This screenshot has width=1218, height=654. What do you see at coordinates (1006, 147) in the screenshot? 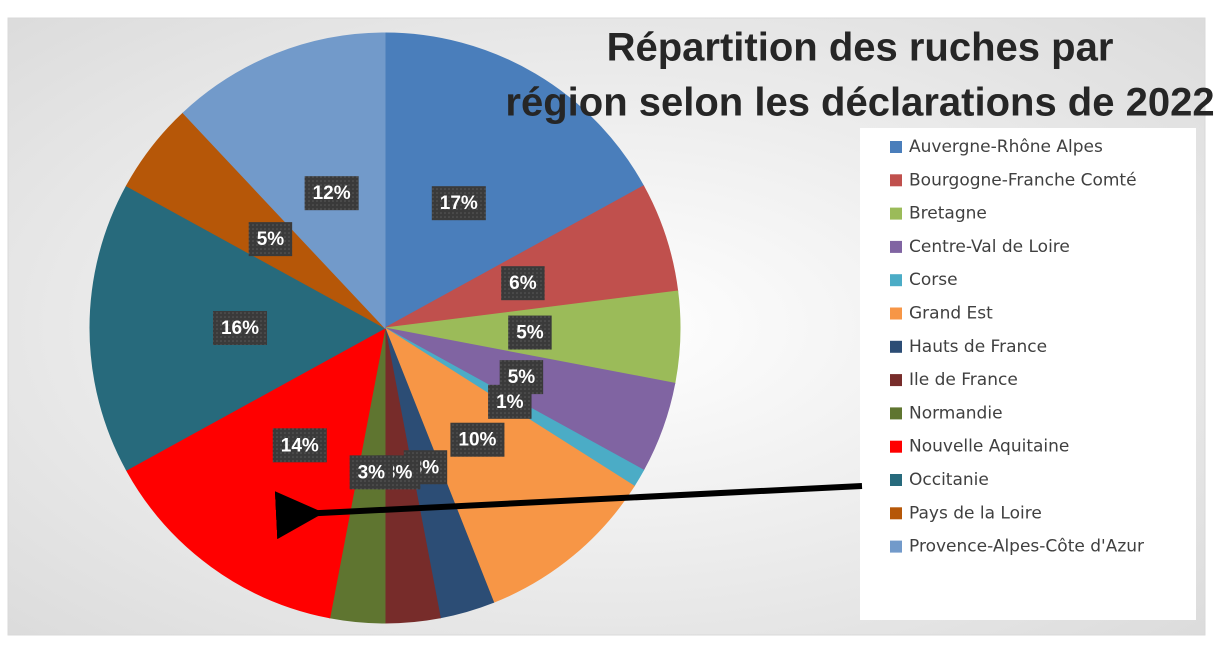
I see `legend-label: Auvergne-Rhône Alpes` at bounding box center [1006, 147].